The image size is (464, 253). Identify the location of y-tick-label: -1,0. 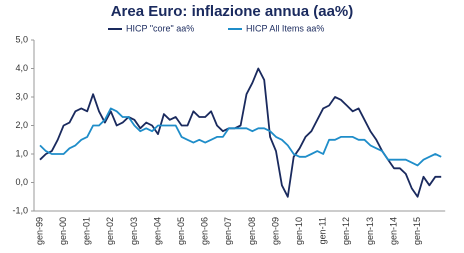
(20, 210).